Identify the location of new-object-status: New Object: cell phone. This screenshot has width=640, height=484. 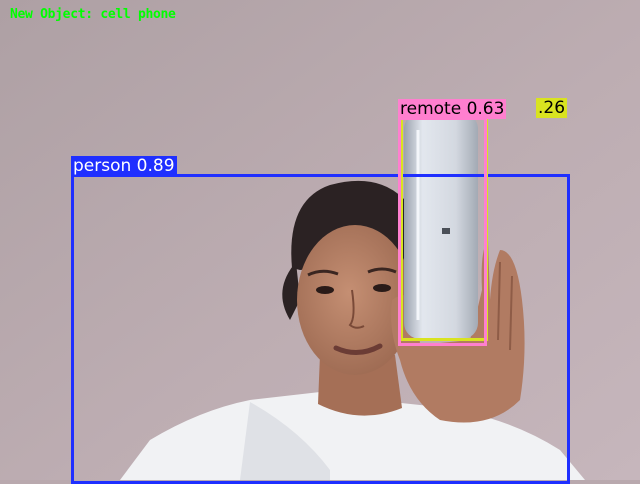
(93, 14).